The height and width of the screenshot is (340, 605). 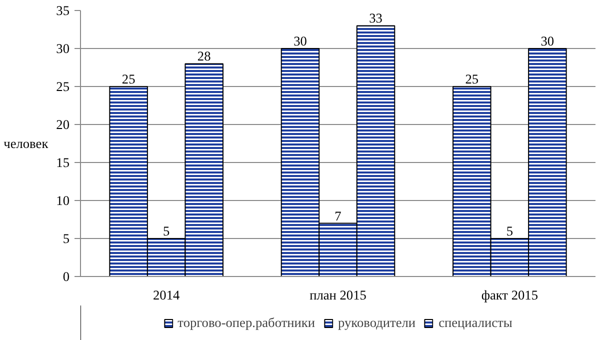 What do you see at coordinates (204, 56) in the screenshot?
I see `data-label: 28` at bounding box center [204, 56].